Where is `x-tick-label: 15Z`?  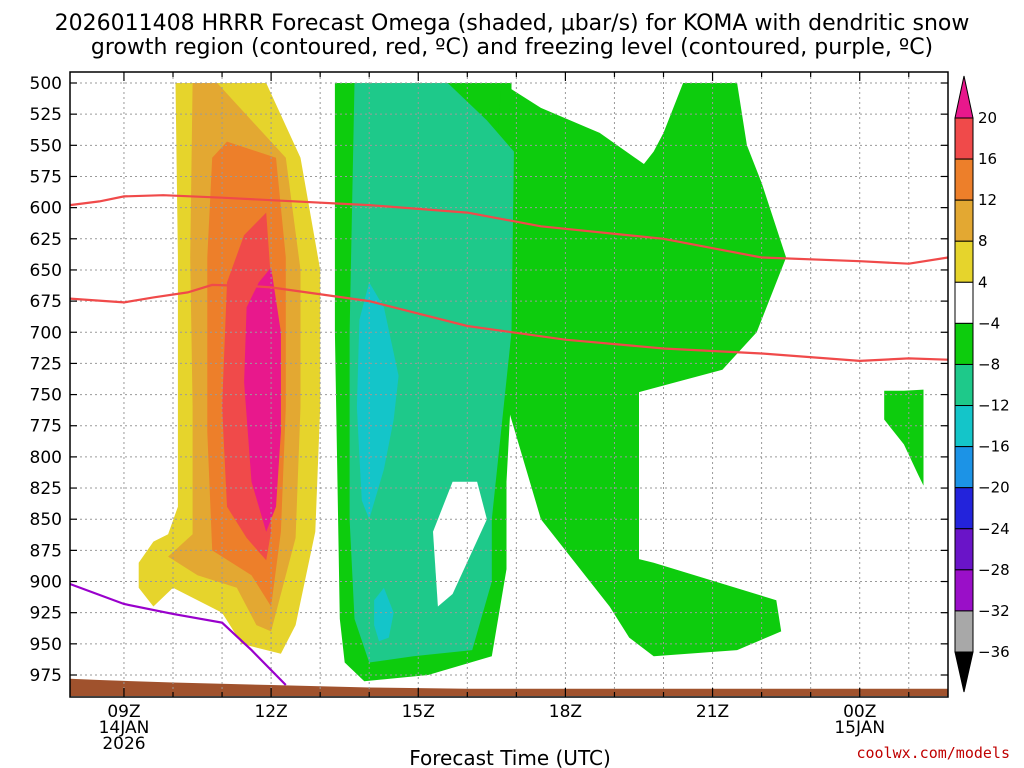 x-tick-label: 15Z is located at coordinates (418, 712).